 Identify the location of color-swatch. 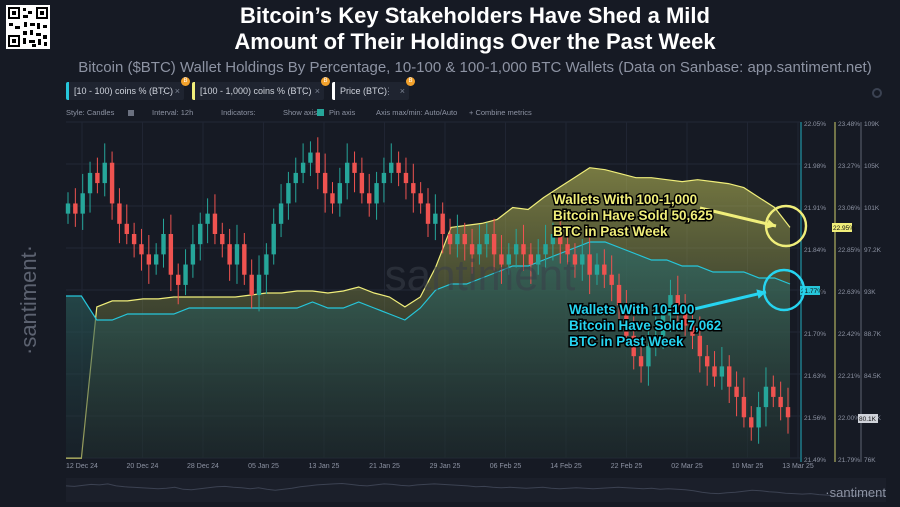
(131, 113).